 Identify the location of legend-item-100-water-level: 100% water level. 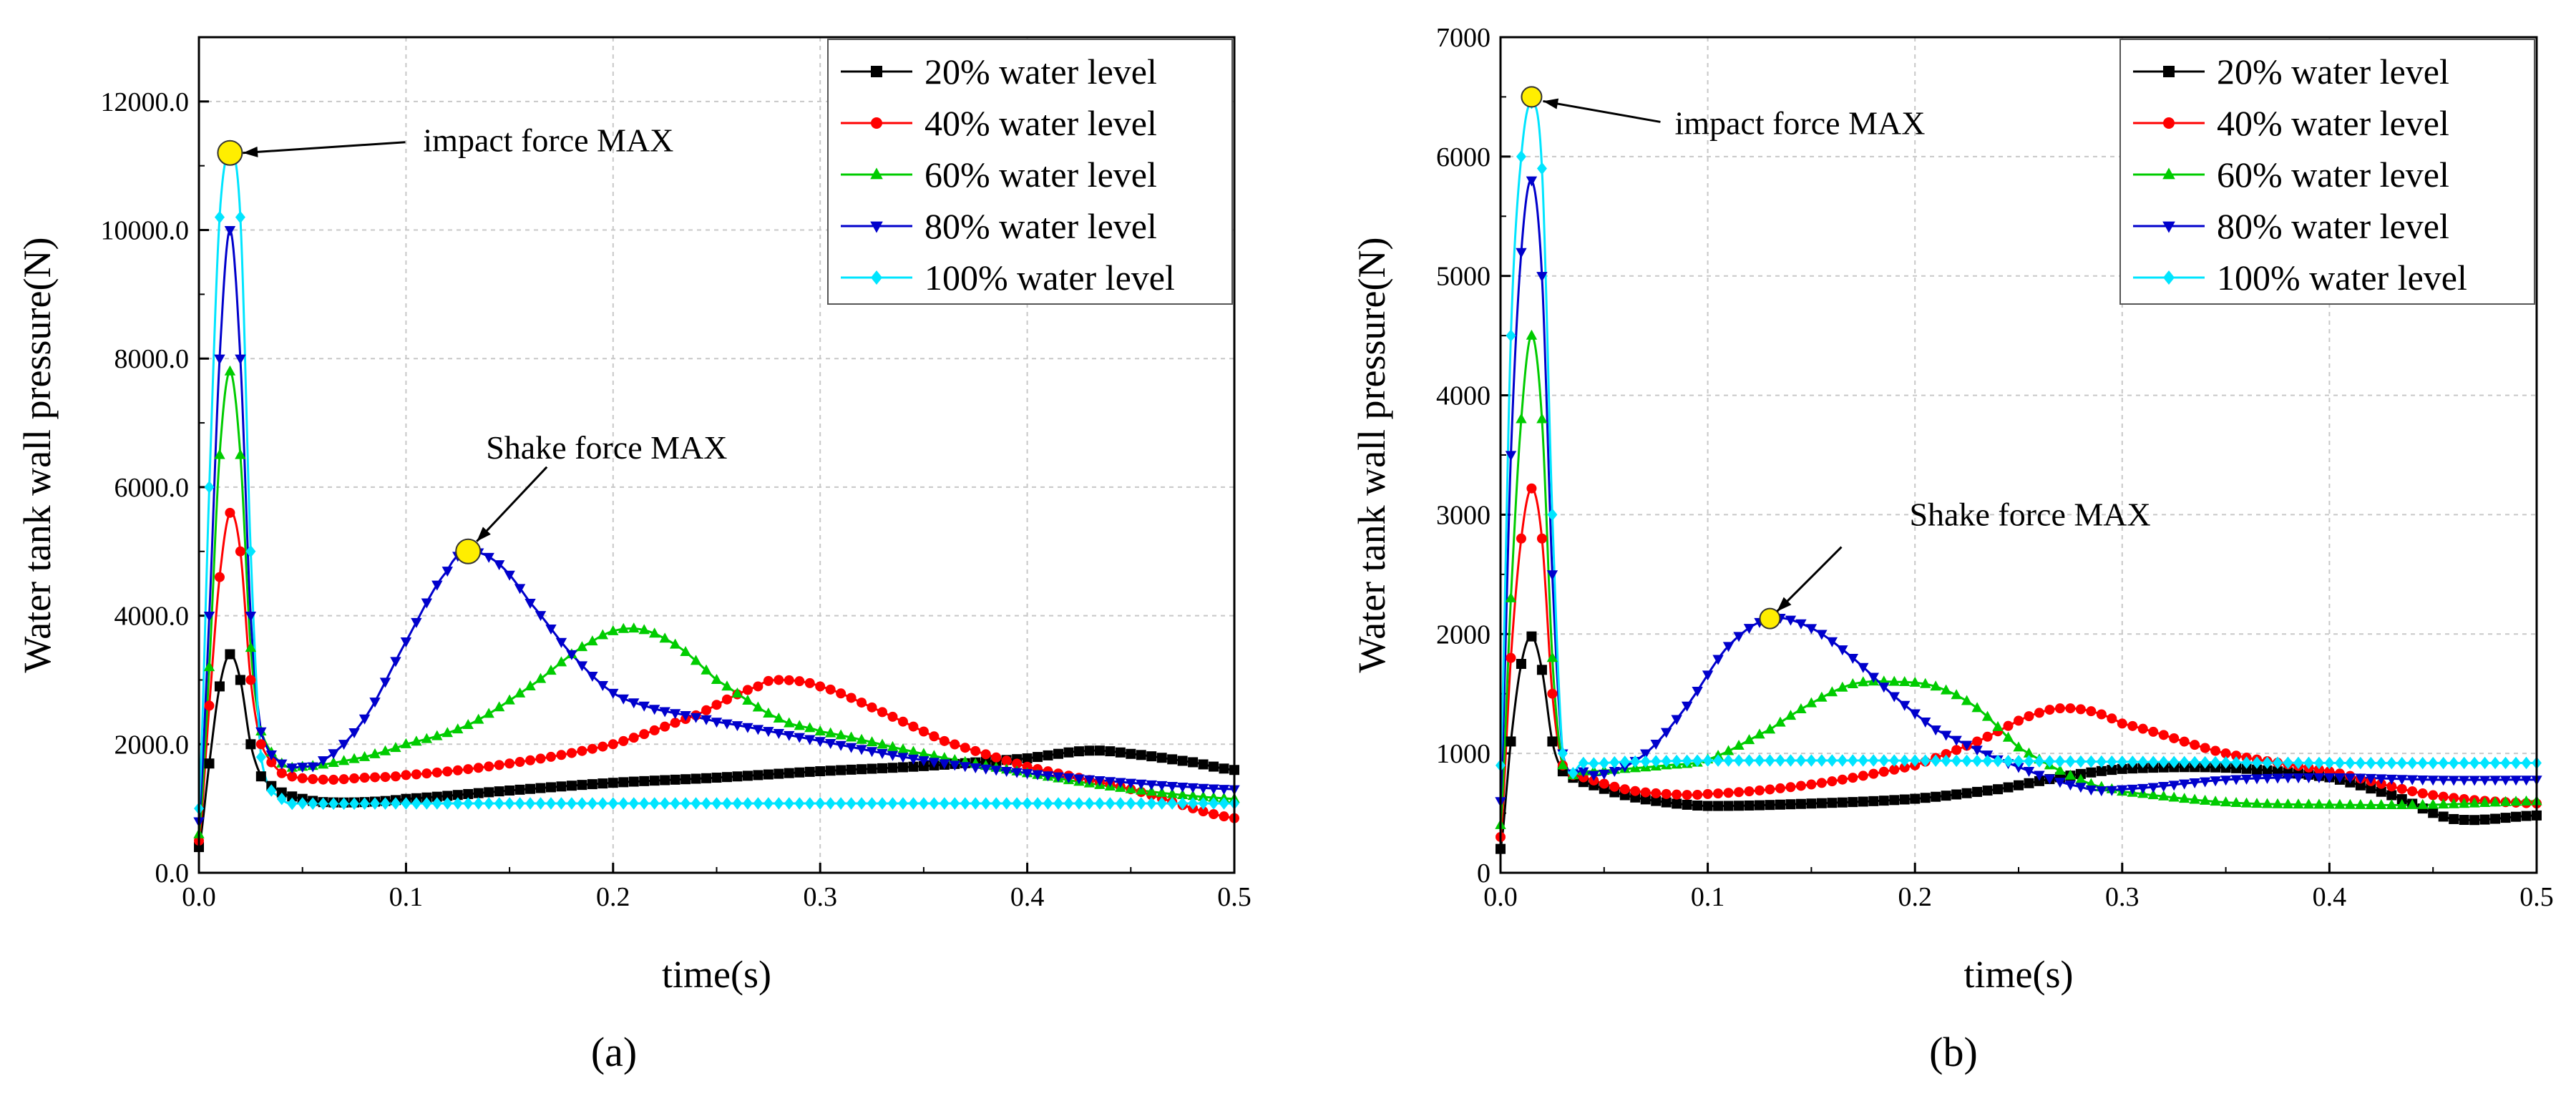
(2300, 278).